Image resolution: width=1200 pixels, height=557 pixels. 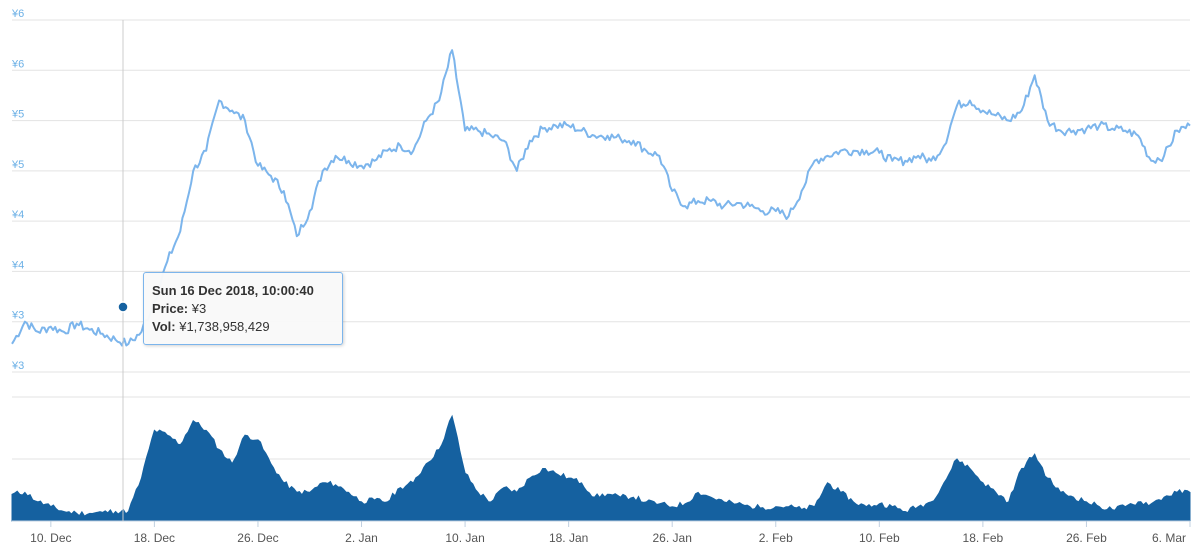 I want to click on x-tick-label: 26. Dec, so click(x=257, y=538).